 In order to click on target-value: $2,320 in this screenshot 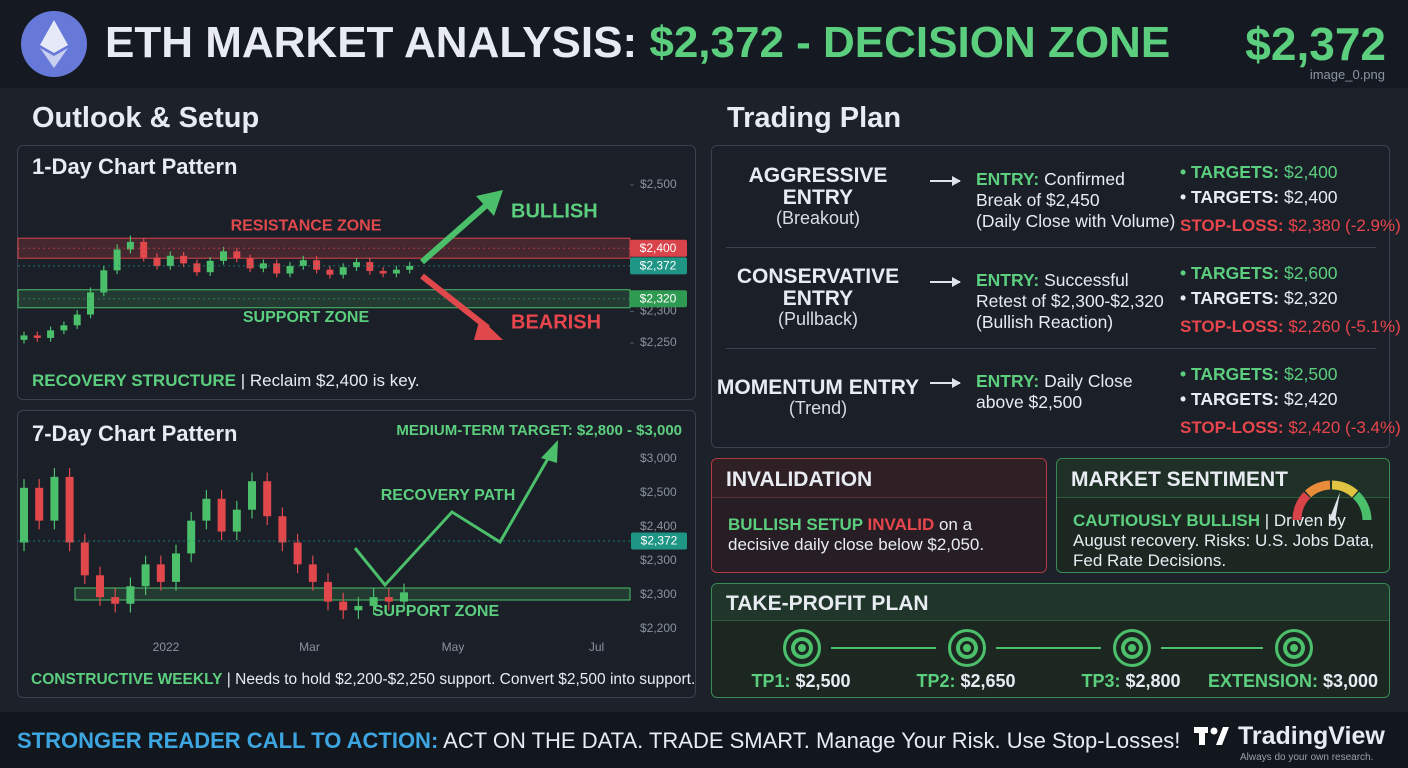, I will do `click(1311, 298)`.